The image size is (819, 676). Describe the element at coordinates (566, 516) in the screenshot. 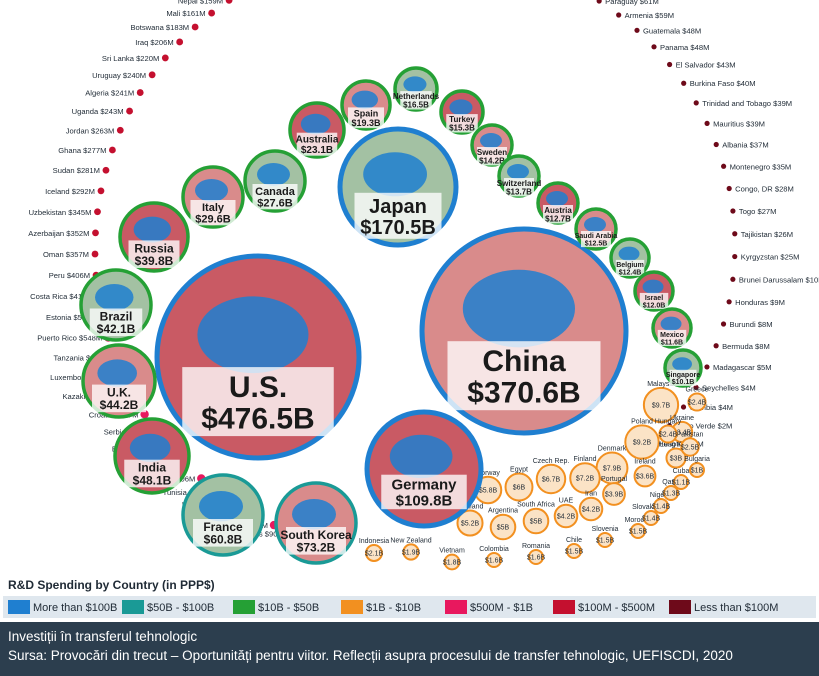

I see `bubble-uae` at that location.